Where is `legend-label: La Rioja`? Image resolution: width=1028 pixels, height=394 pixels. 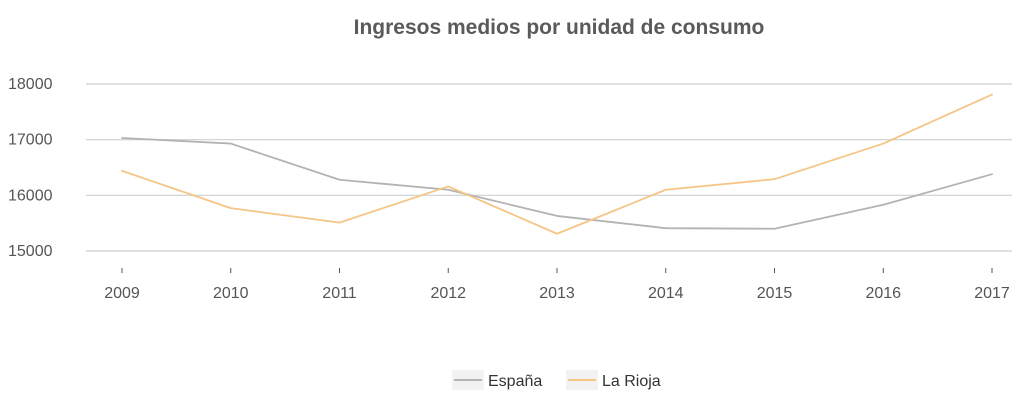
legend-label: La Rioja is located at coordinates (631, 381).